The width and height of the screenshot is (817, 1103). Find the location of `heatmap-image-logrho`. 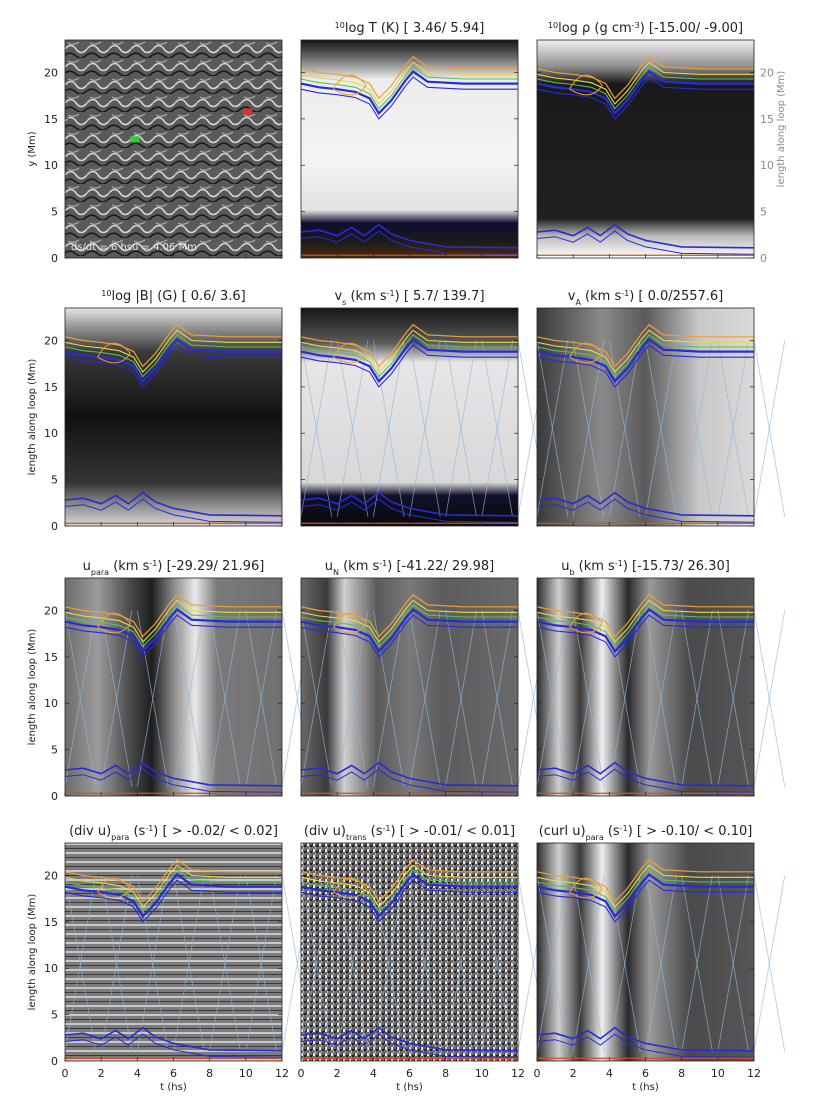

heatmap-image-logrho is located at coordinates (645, 149).